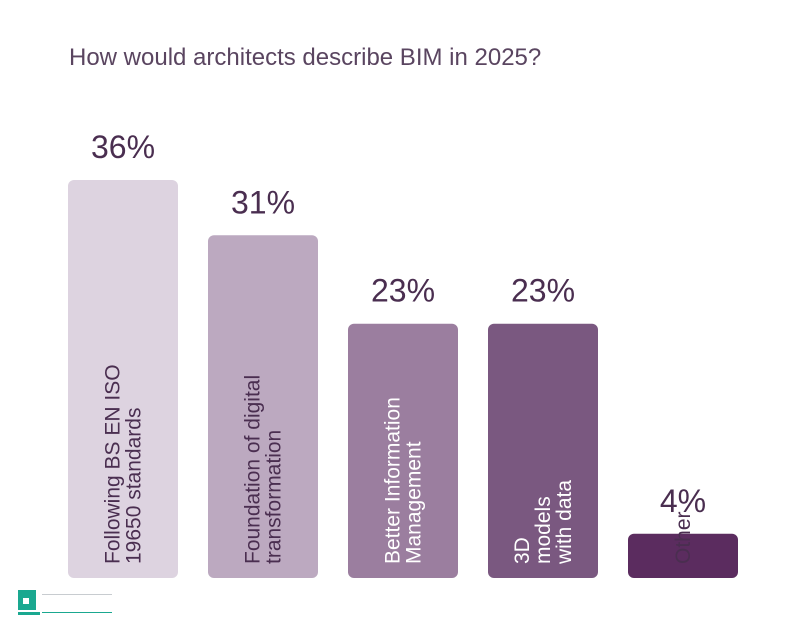 The height and width of the screenshot is (640, 800). Describe the element at coordinates (414, 502) in the screenshot. I see `category-label: Management` at that location.